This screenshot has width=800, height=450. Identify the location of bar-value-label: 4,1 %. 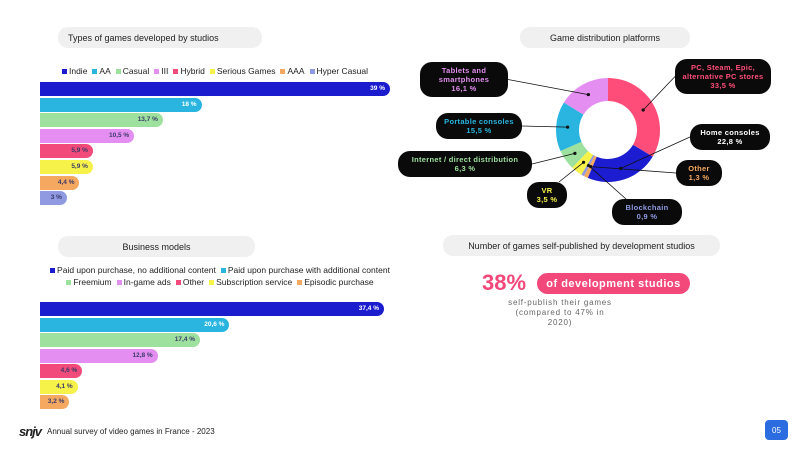
(64, 386).